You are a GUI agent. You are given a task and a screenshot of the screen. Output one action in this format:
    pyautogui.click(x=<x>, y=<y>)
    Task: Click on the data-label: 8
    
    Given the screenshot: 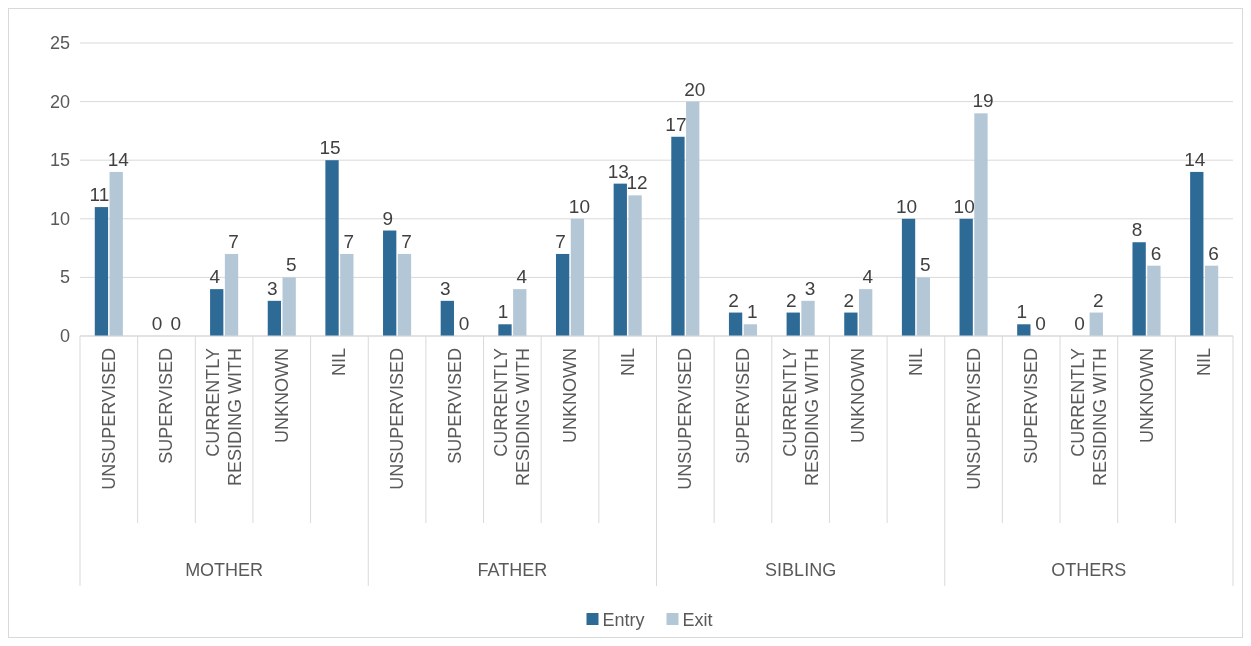 What is the action you would take?
    pyautogui.click(x=1137, y=230)
    